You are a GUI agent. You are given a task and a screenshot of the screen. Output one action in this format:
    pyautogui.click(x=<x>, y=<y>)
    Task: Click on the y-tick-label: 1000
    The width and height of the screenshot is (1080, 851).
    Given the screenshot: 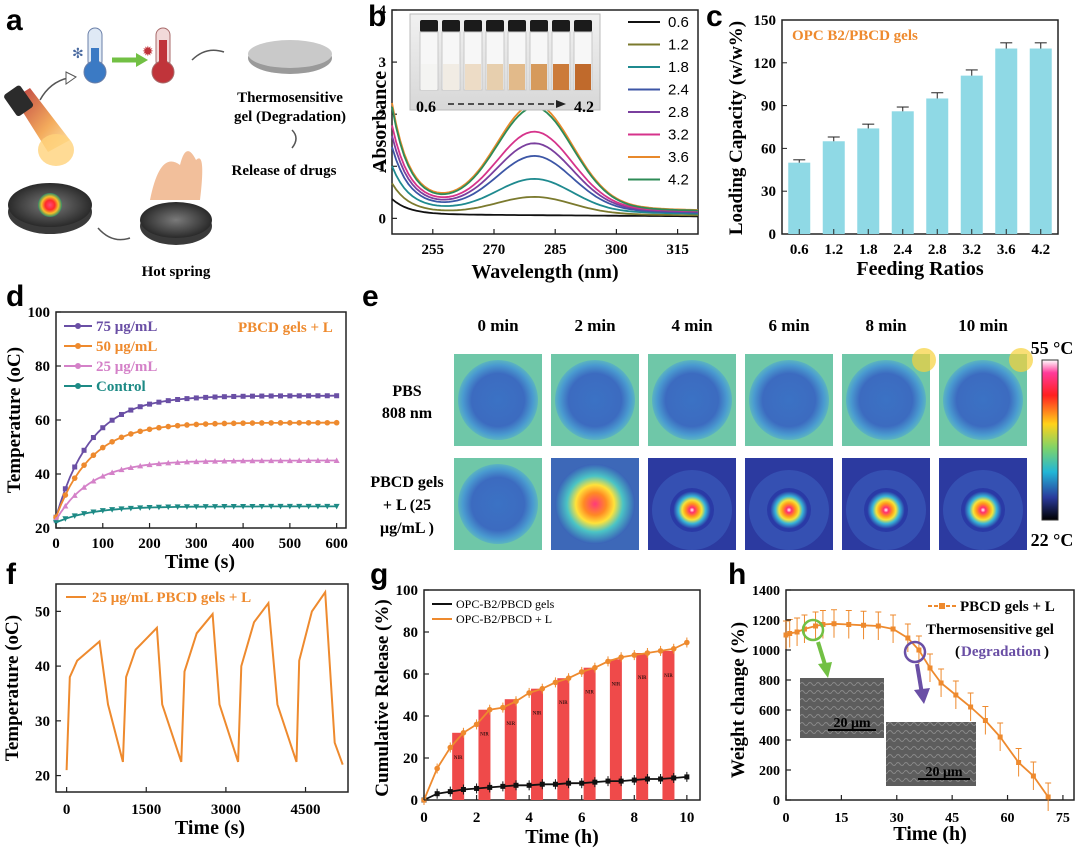 What is the action you would take?
    pyautogui.click(x=766, y=651)
    